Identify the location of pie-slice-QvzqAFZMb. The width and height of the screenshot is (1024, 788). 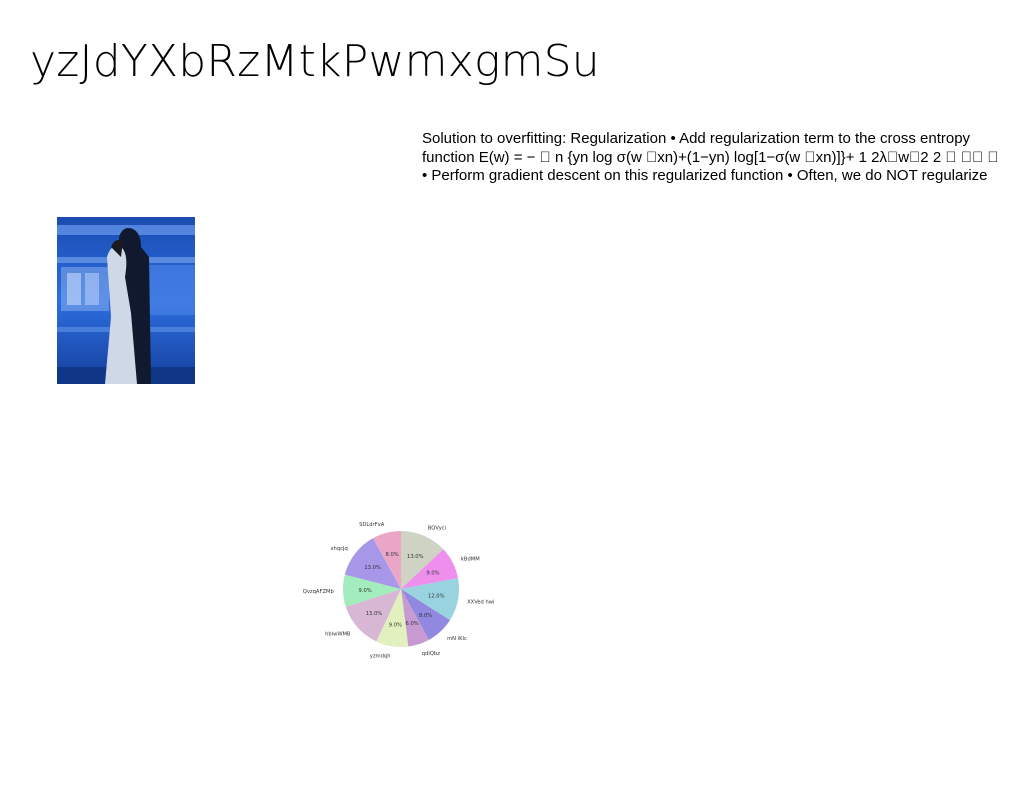
(372, 590).